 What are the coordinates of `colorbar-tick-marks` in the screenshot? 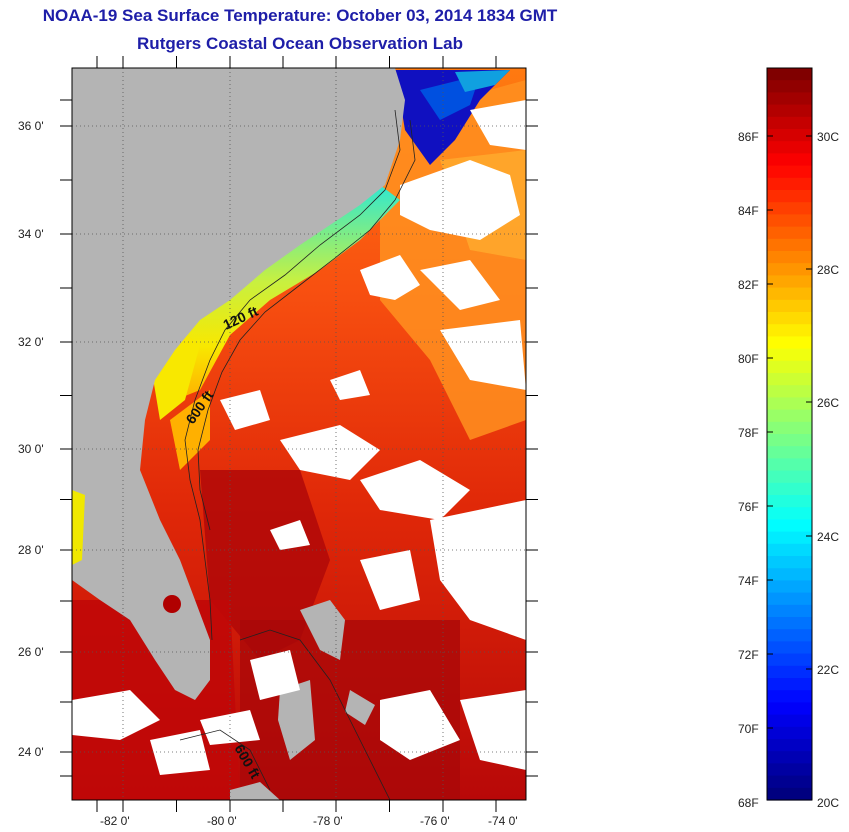 It's located at (789, 468).